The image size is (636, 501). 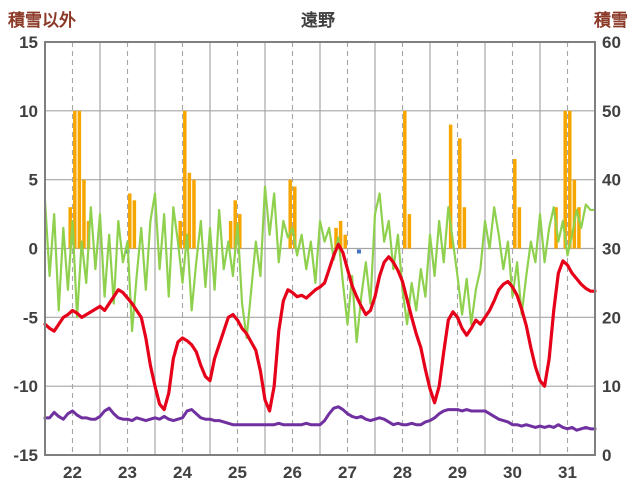 I want to click on left-axis-title: 積雪以外, so click(x=42, y=20).